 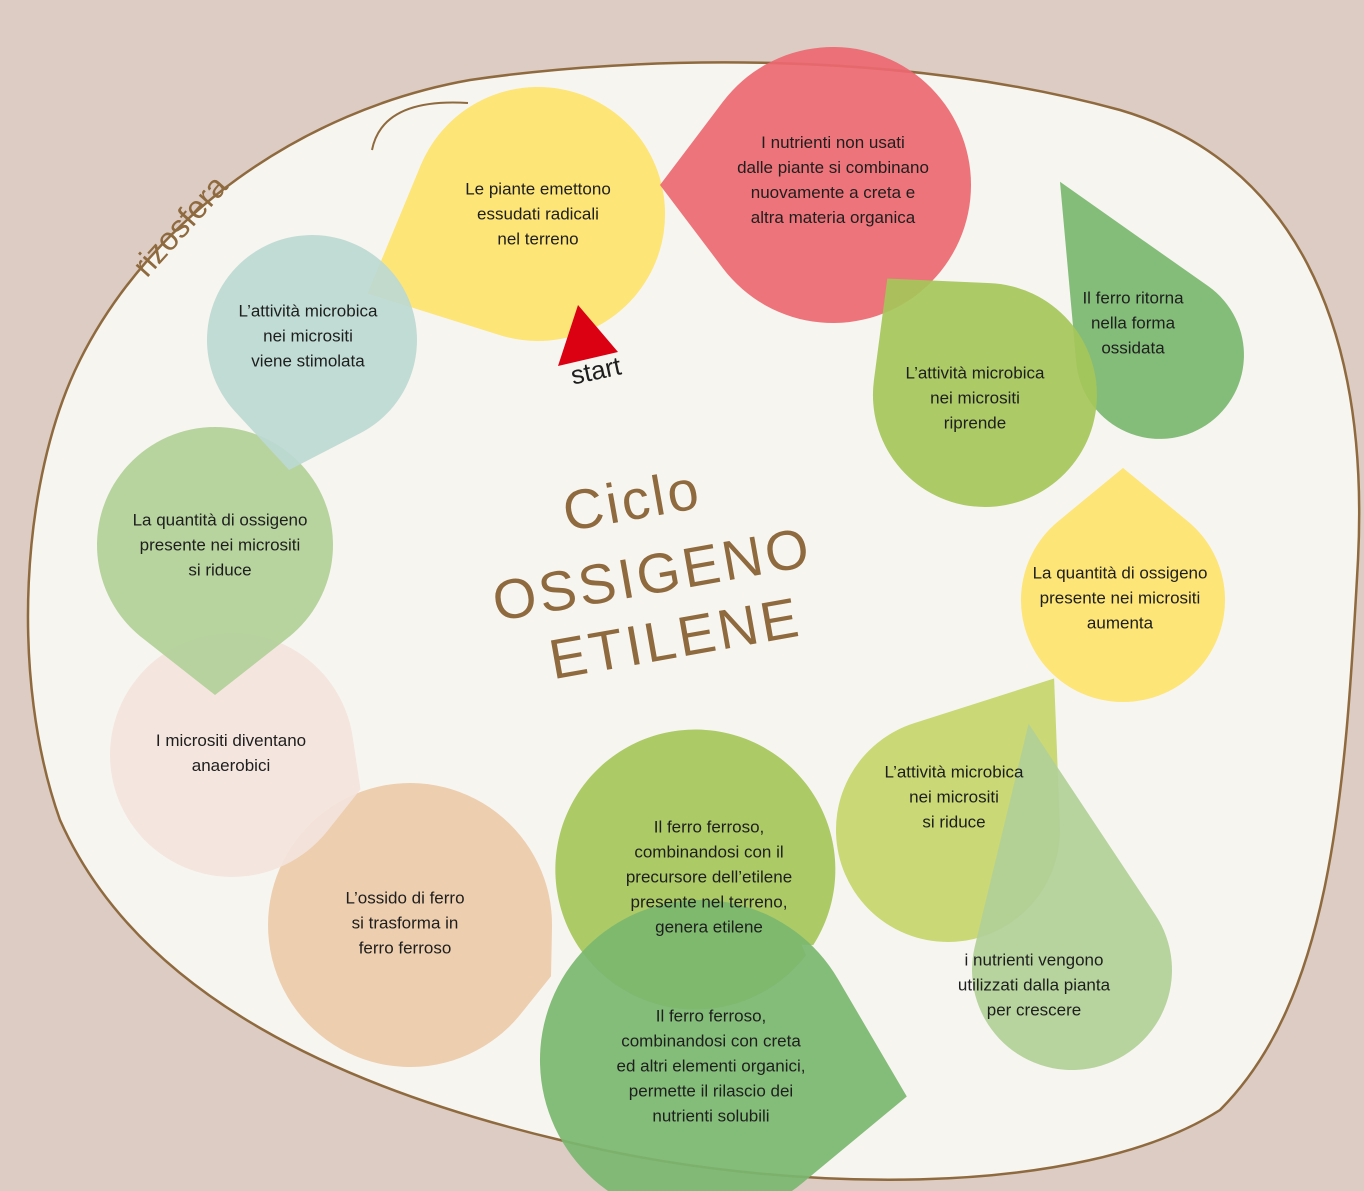 I want to click on step-label-11: I micrositi diventano anaerobici, so click(x=231, y=753).